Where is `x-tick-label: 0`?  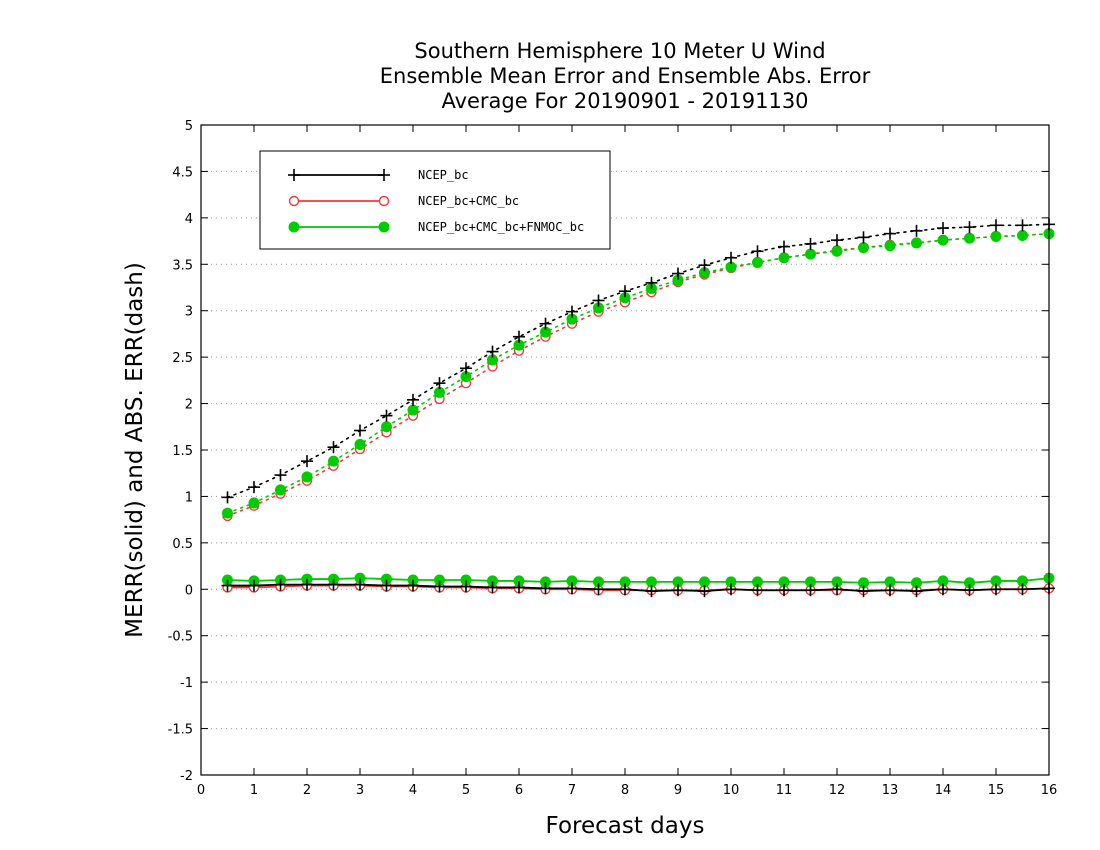 x-tick-label: 0 is located at coordinates (201, 790).